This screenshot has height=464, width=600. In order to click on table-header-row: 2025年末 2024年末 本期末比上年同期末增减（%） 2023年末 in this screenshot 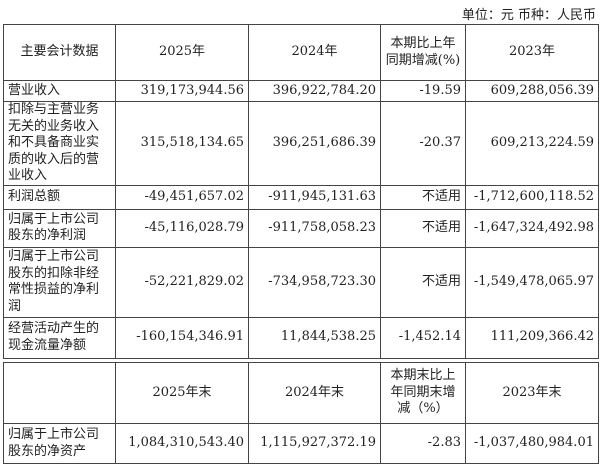, I will do `click(301, 393)`.